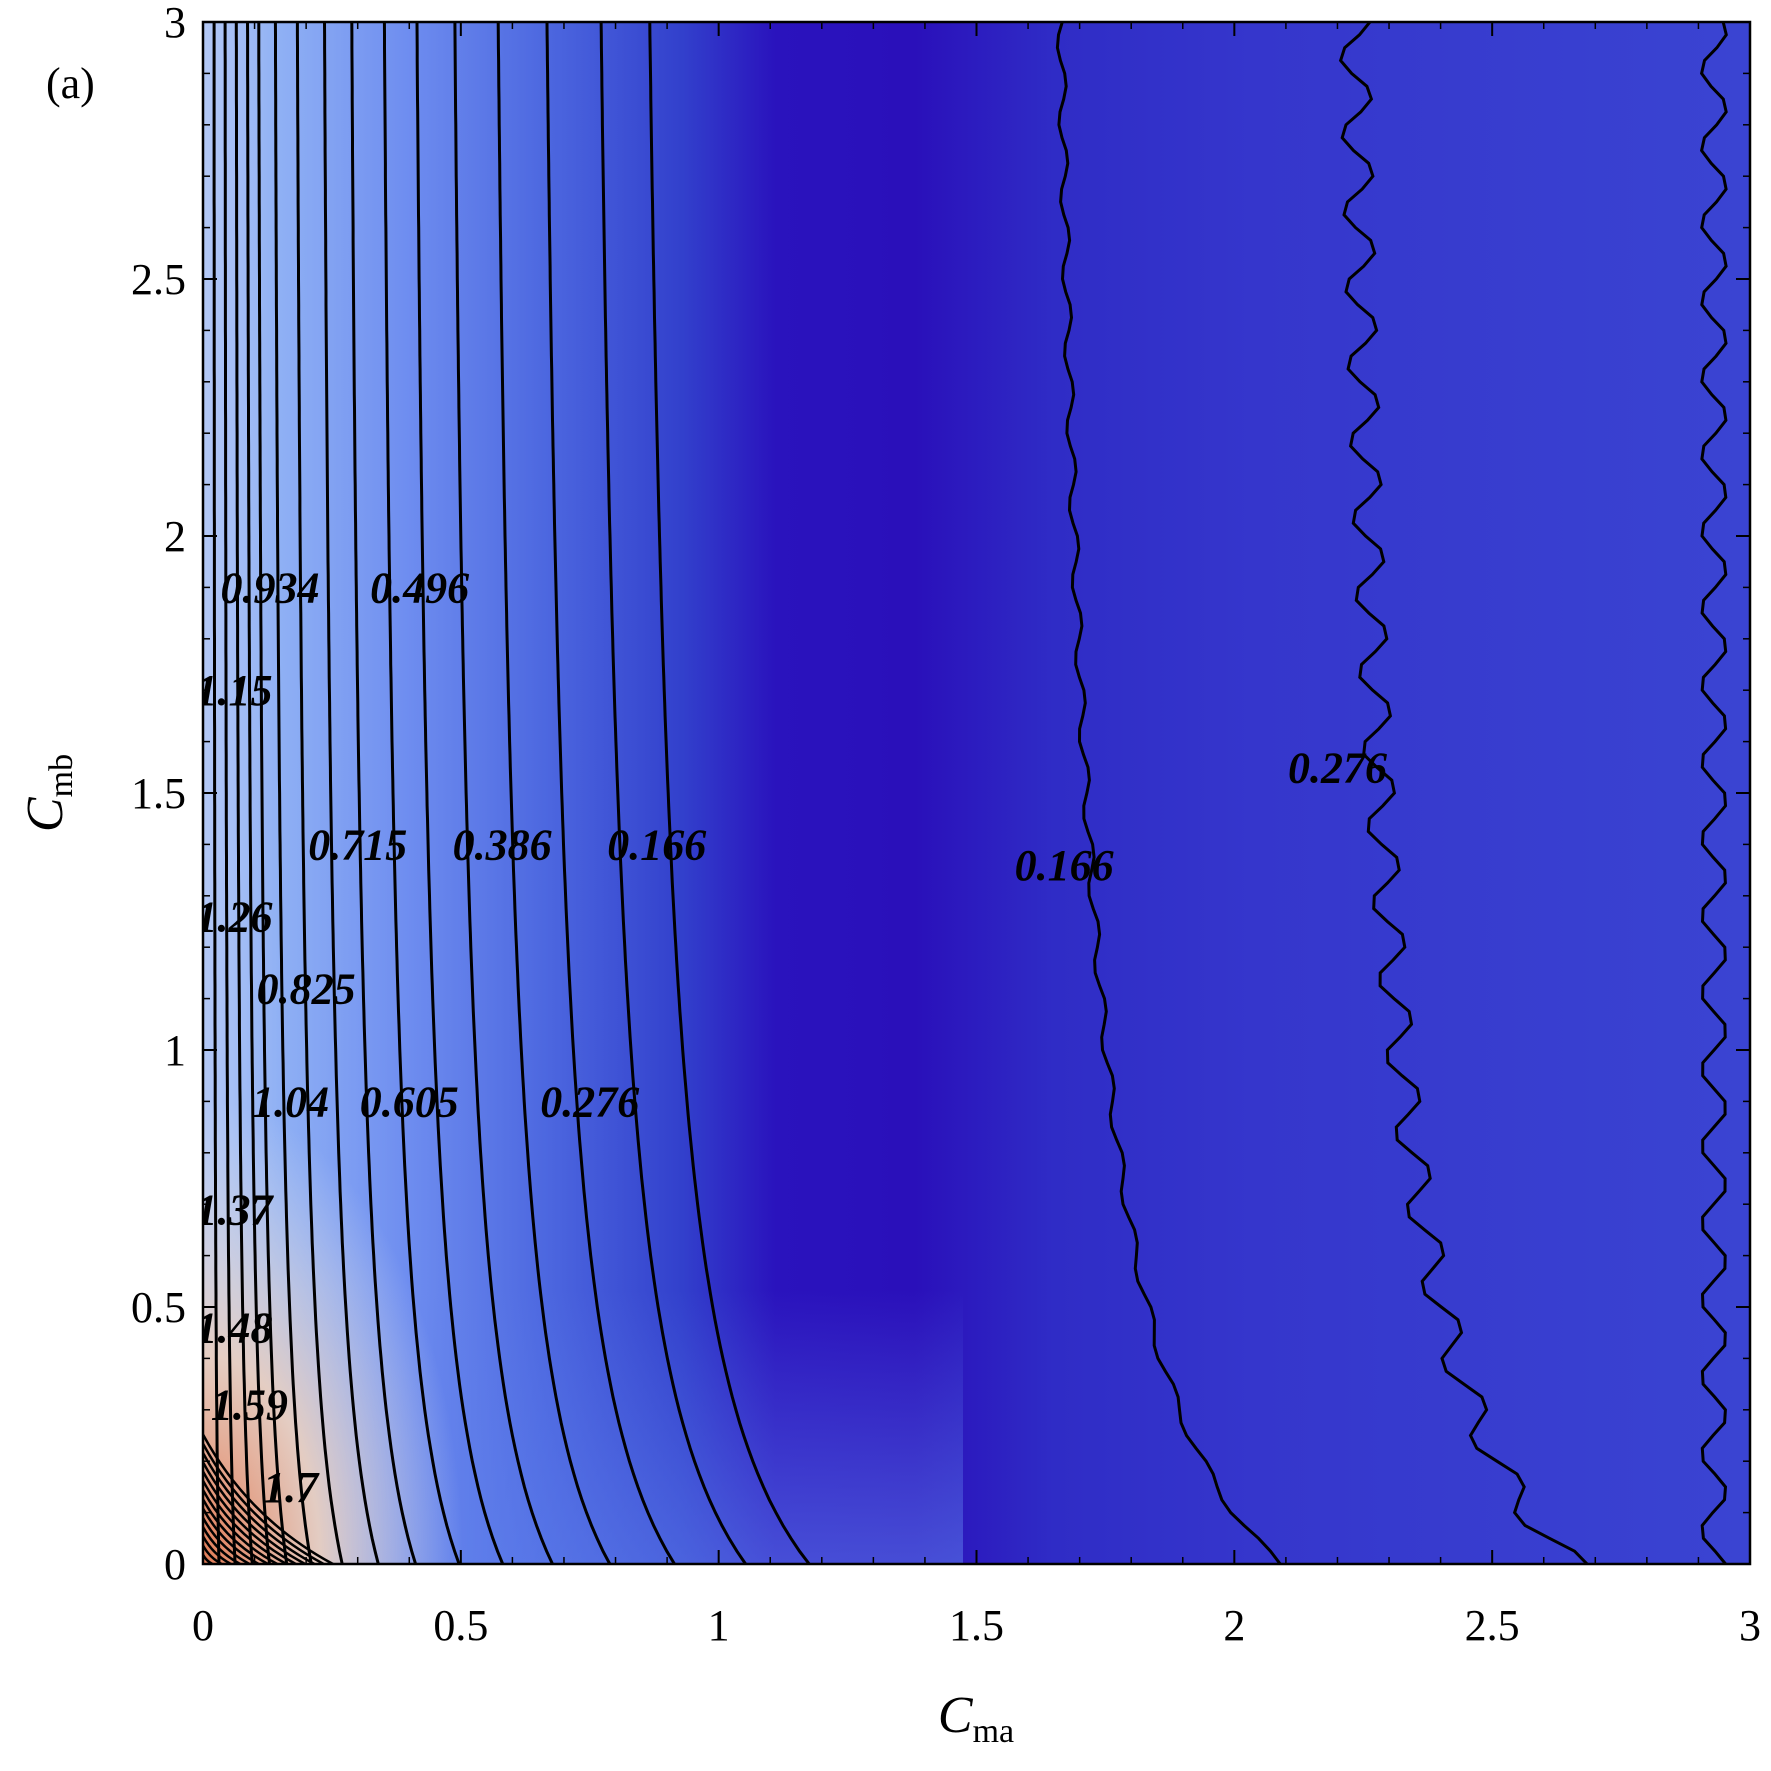 This screenshot has width=1771, height=1771. I want to click on y-tick-label: 1.5, so click(158, 793).